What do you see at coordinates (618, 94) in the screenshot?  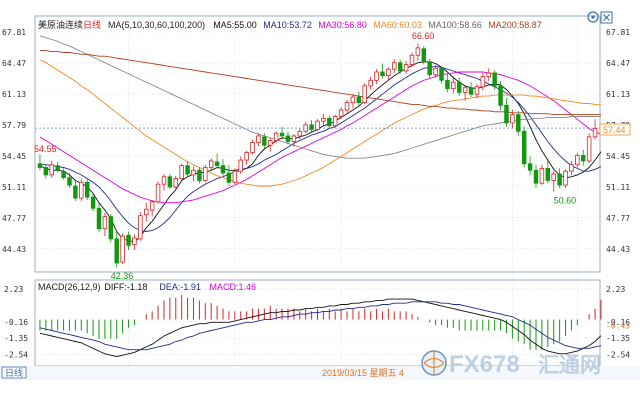 I see `price-tick-right: 61.13` at bounding box center [618, 94].